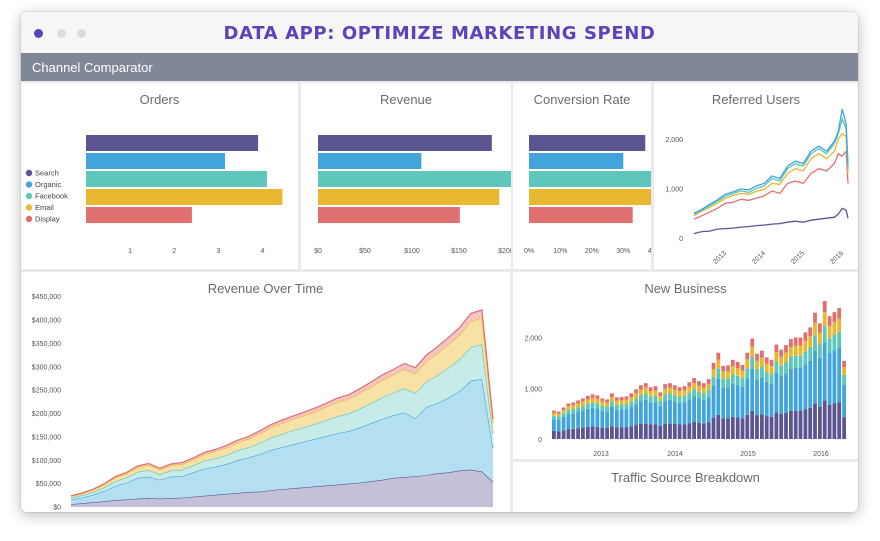  Describe the element at coordinates (748, 454) in the screenshot. I see `new-business-xtick-label: 2015` at that location.